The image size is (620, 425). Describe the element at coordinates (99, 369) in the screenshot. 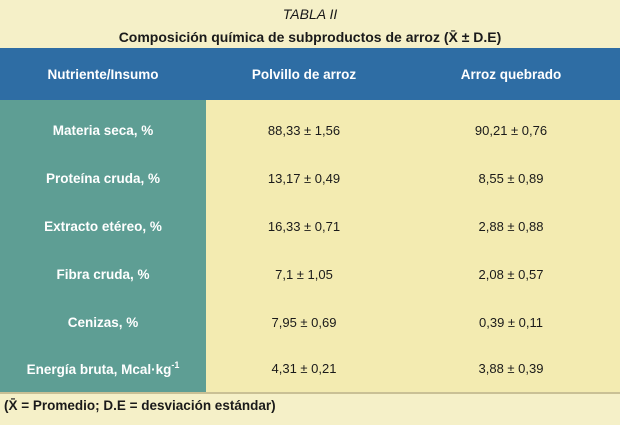

I see `row-nutrient: Energía bruta, Mcal·kg` at that location.